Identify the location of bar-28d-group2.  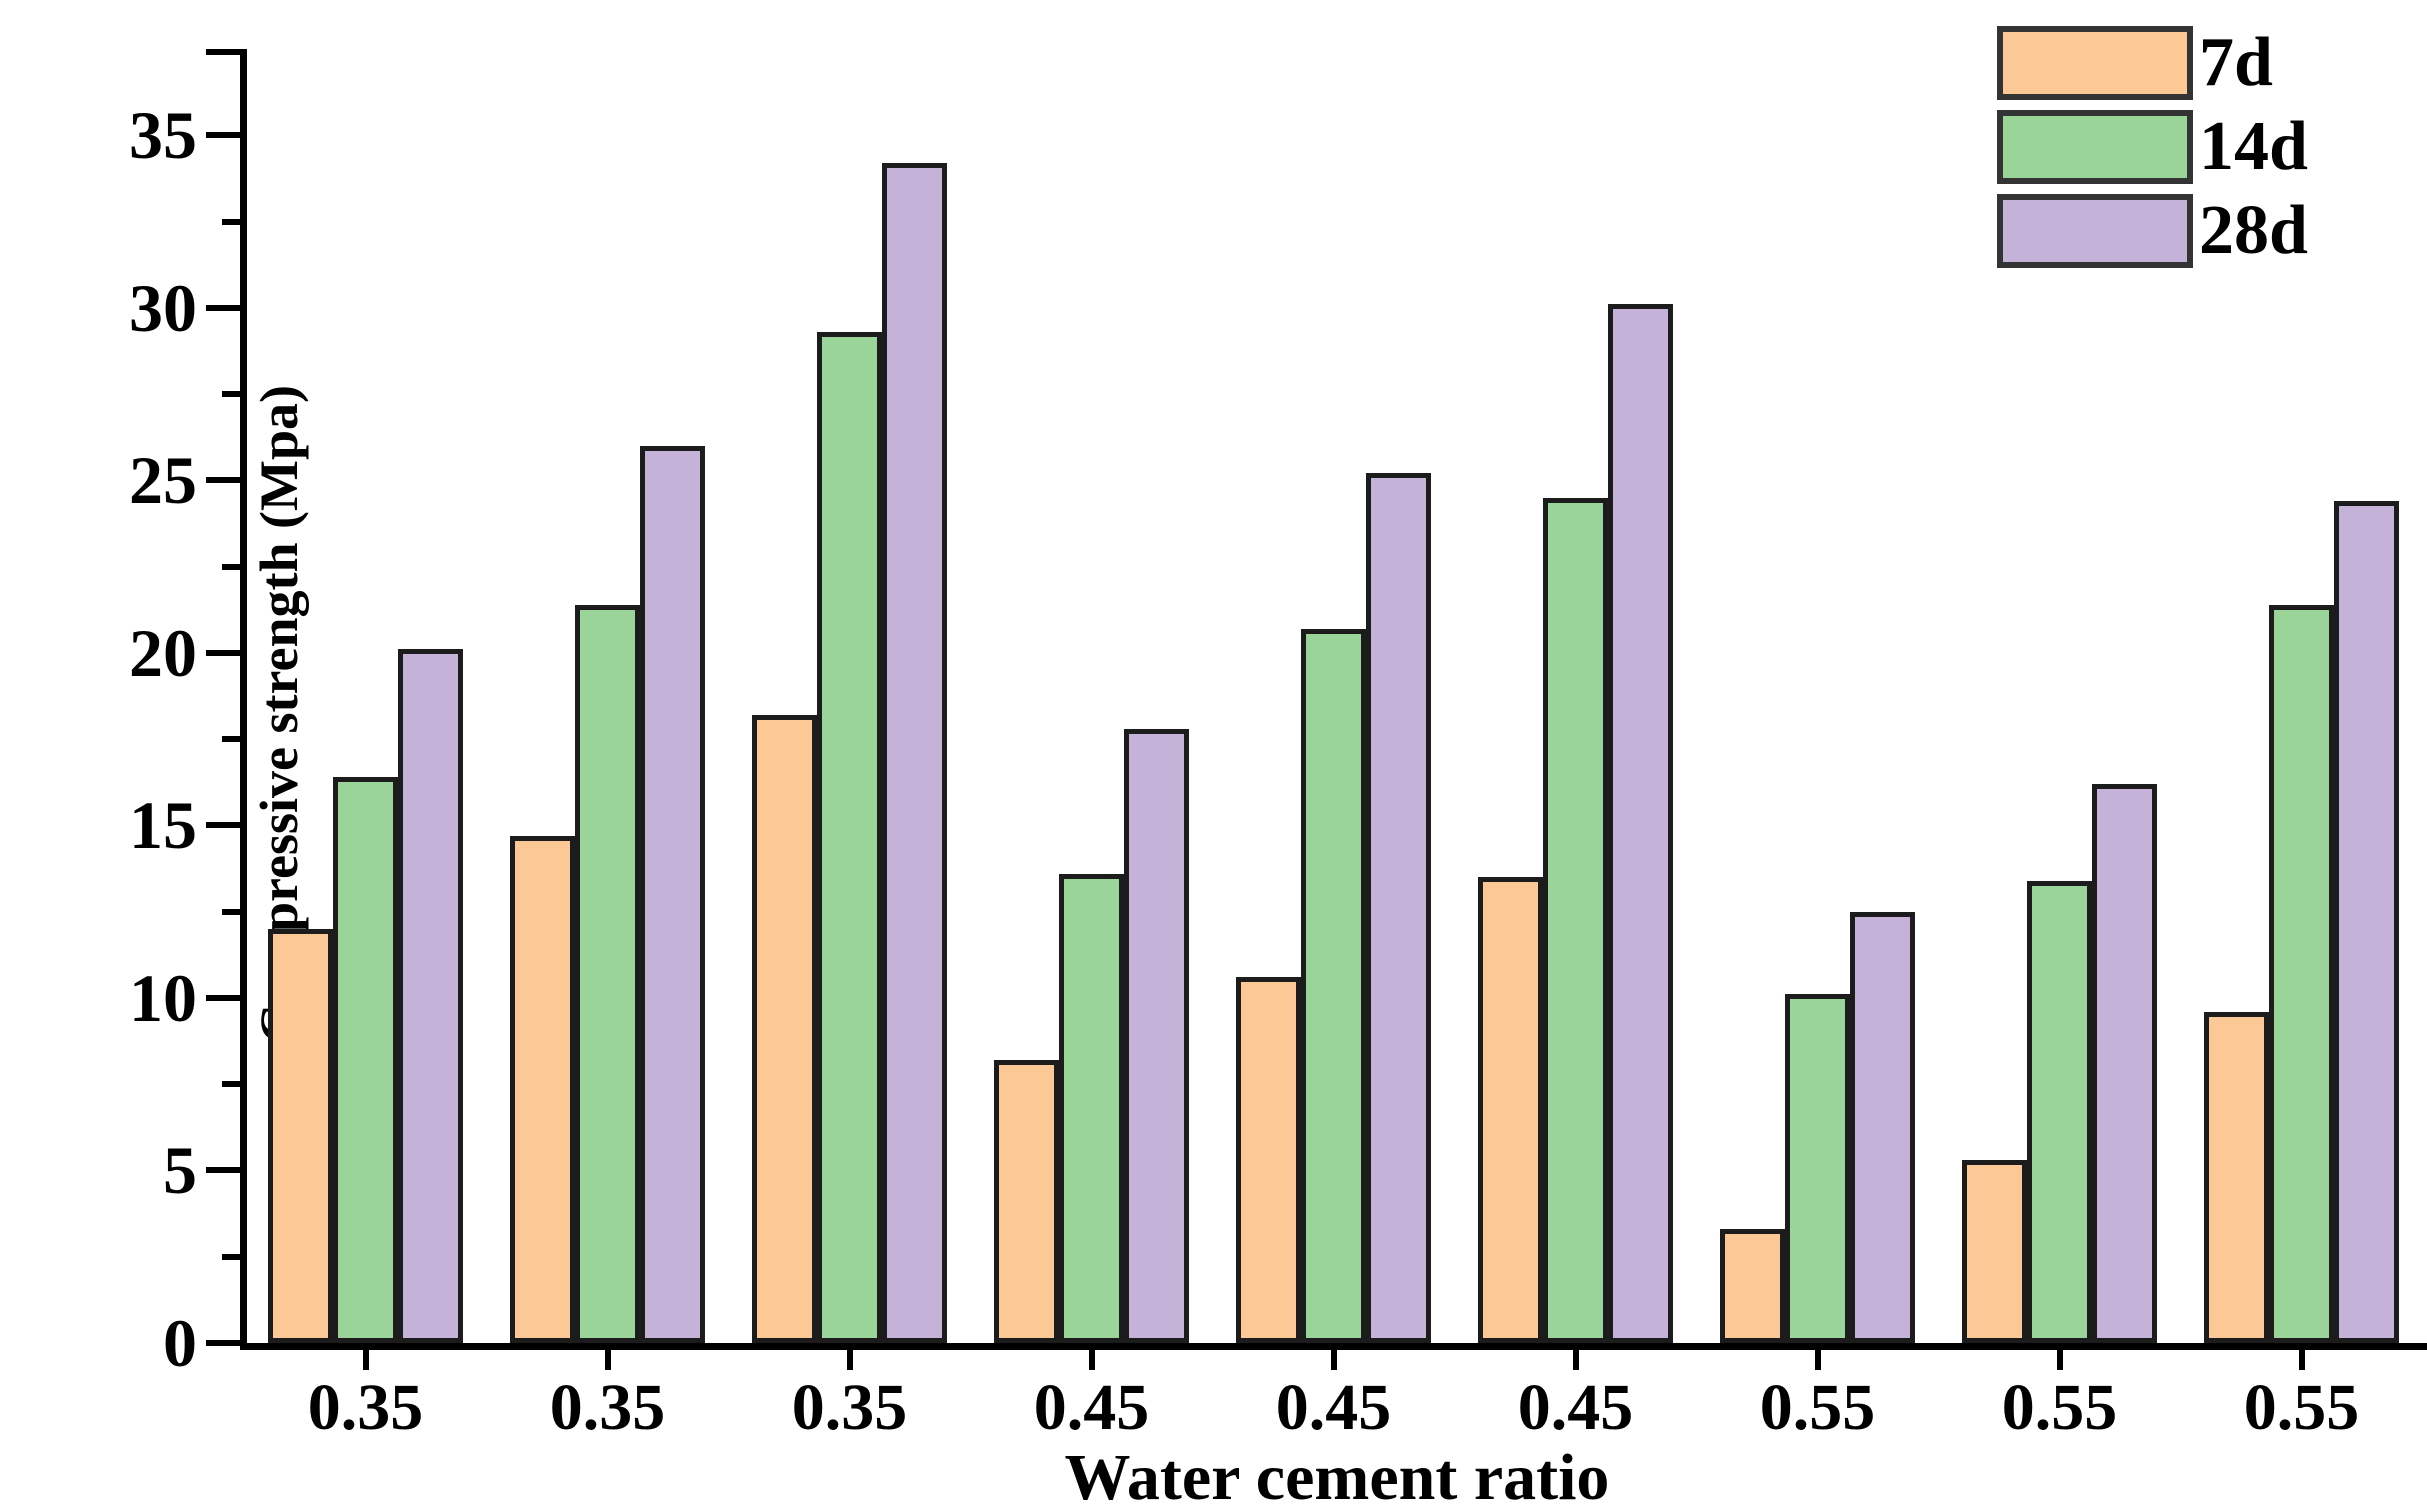
(672, 894).